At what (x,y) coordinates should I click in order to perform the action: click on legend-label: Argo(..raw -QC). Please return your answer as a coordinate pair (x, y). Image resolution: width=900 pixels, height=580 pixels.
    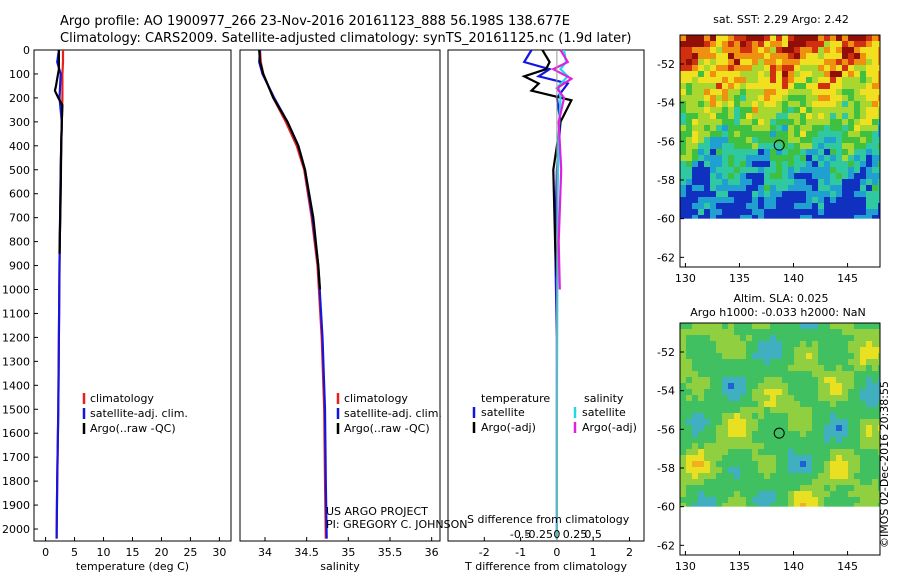
    Looking at the image, I should click on (387, 428).